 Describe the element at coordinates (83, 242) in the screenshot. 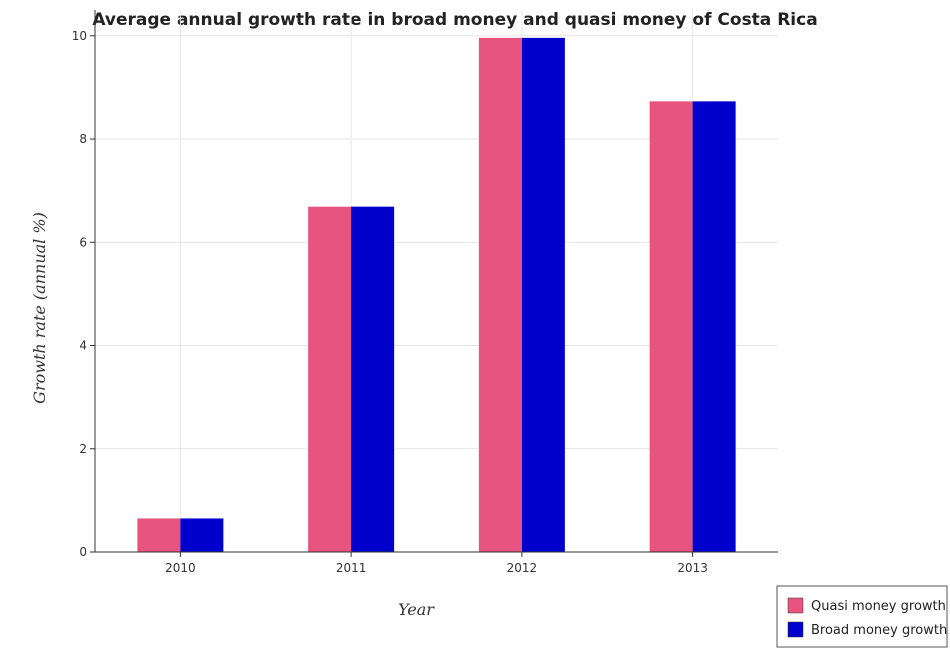

I see `y-tick-label: 6` at that location.